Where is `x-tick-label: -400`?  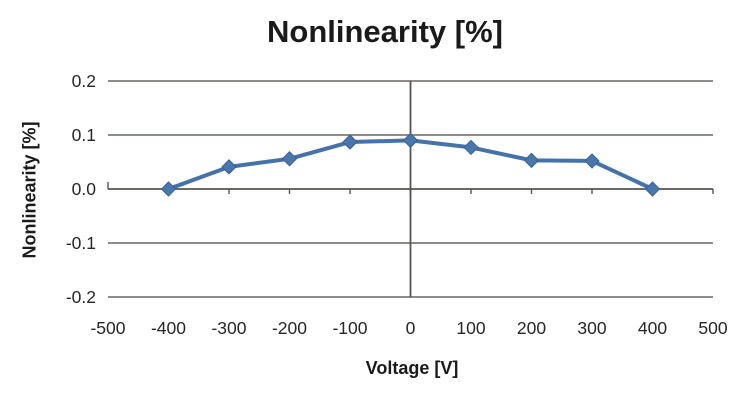 x-tick-label: -400 is located at coordinates (168, 328).